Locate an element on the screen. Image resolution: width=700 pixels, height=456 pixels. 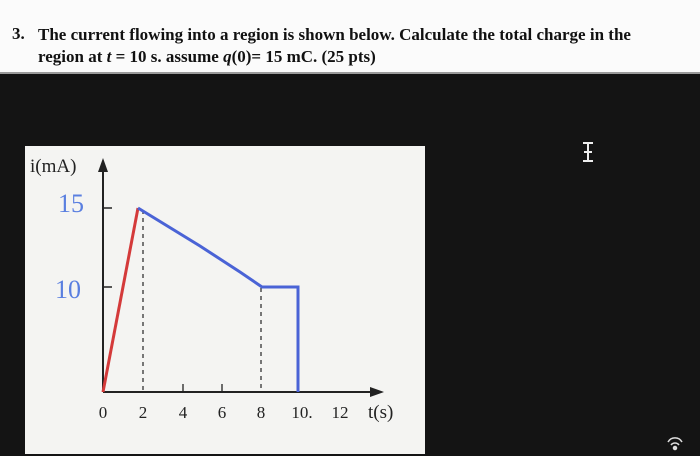
question-number: 3. is located at coordinates (18, 33).